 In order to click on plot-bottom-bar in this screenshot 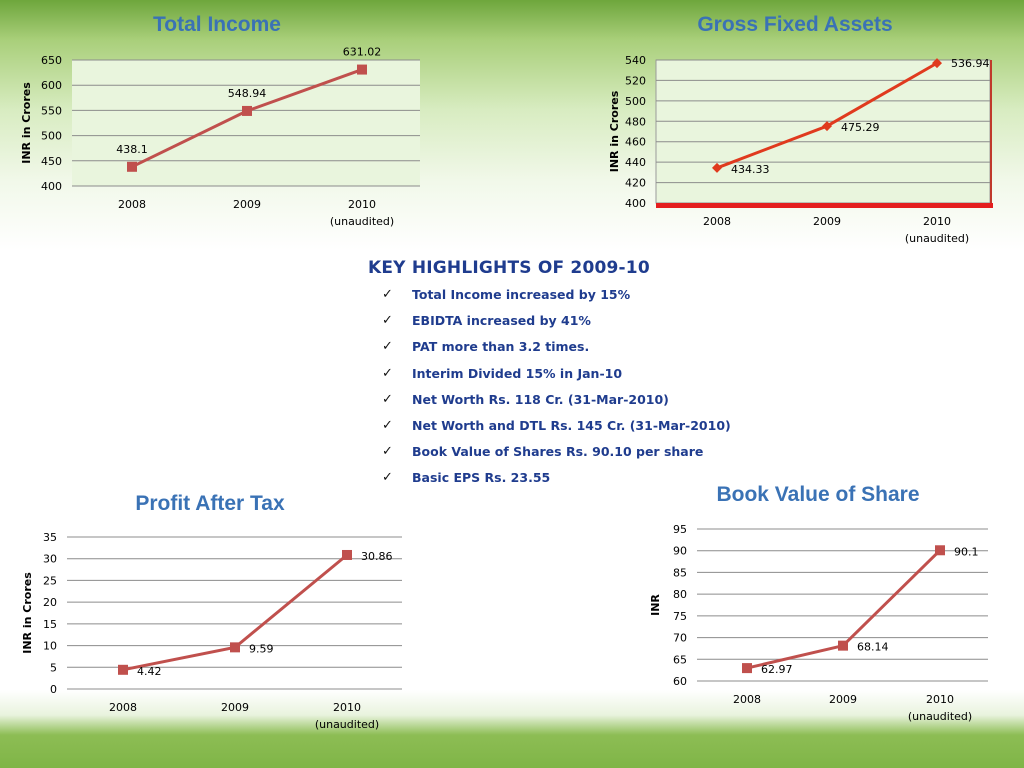, I will do `click(824, 205)`.